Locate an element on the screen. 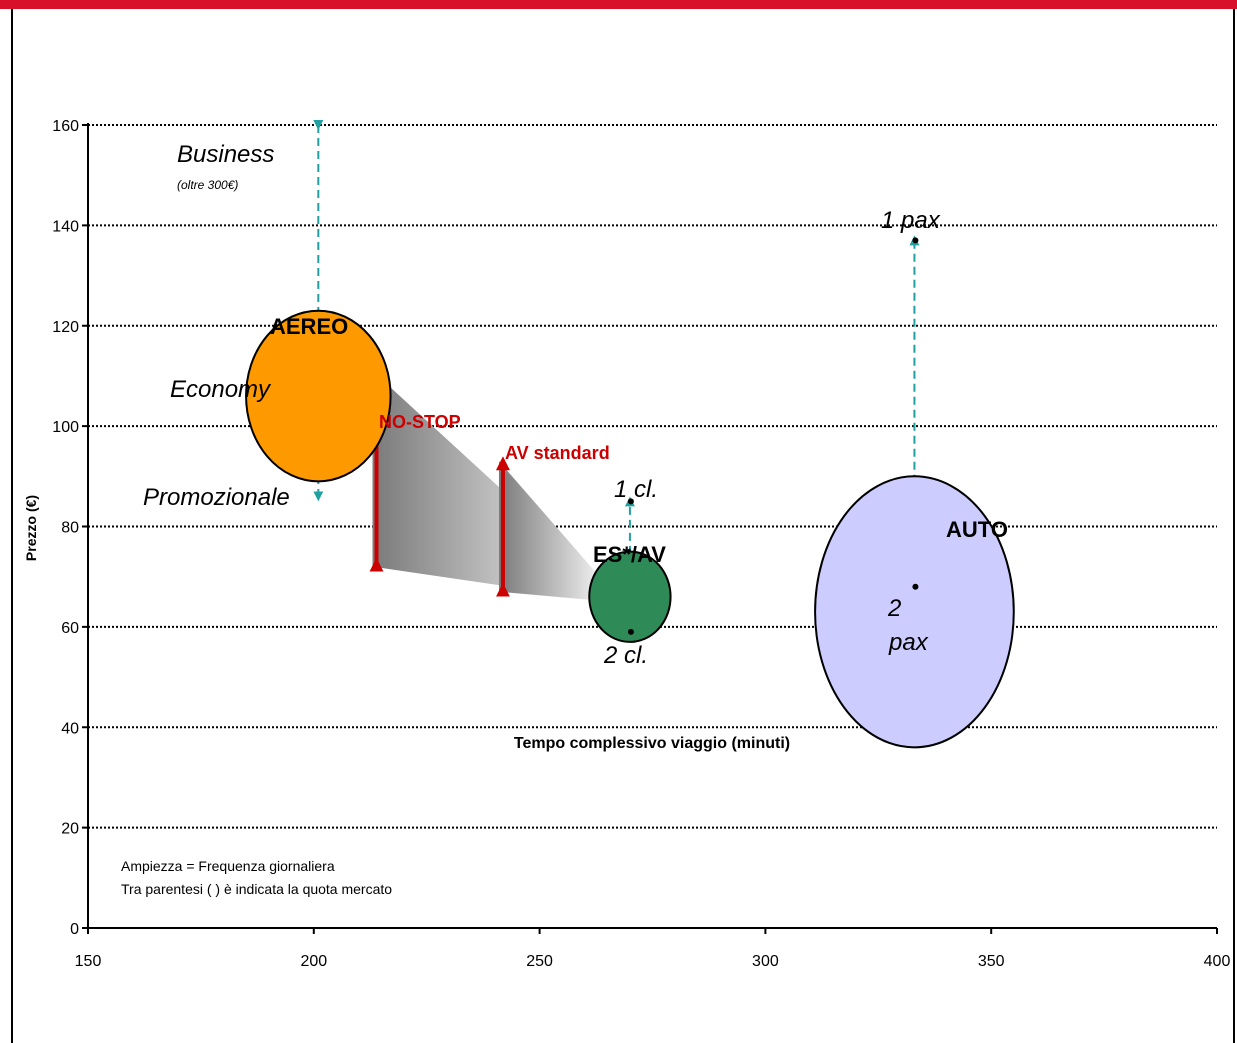  treno-label: ES*/AV is located at coordinates (629, 554).